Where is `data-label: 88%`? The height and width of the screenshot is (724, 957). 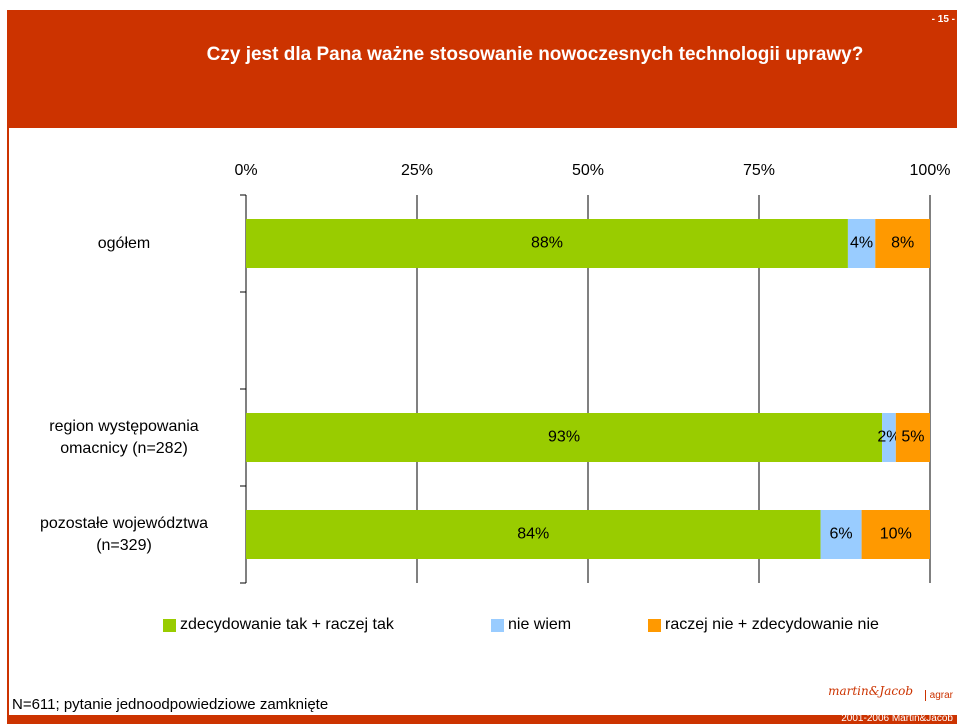
data-label: 88% is located at coordinates (547, 243).